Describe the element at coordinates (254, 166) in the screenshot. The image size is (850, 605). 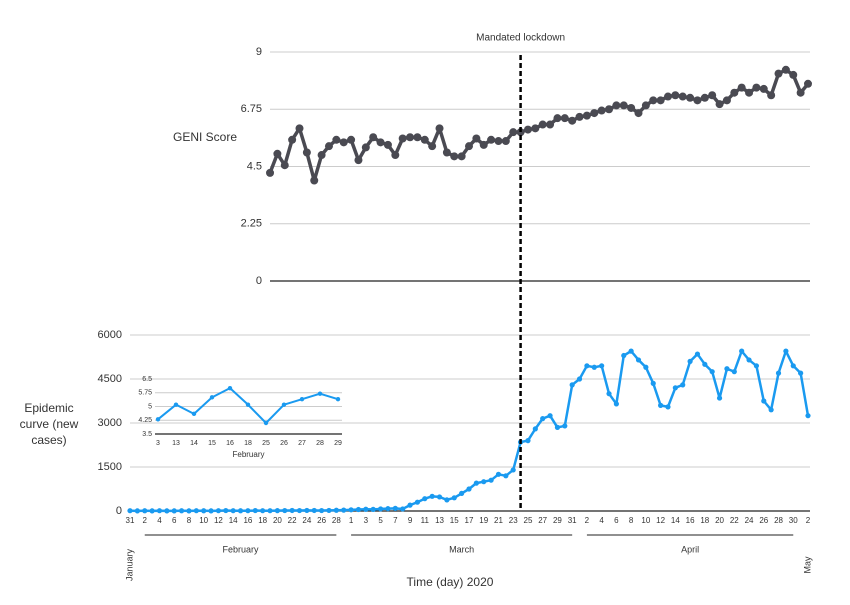
I see `y-tick-label: 4.5` at that location.